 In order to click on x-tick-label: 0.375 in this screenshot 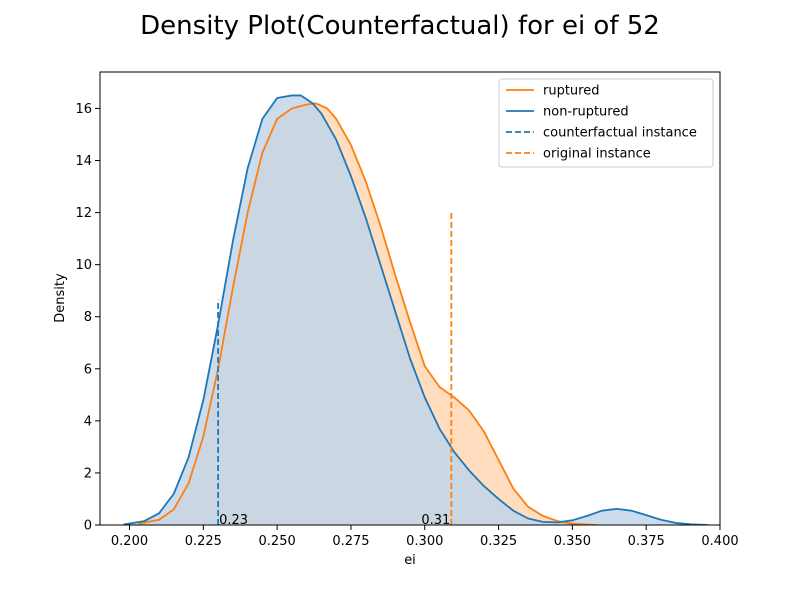, I will do `click(646, 541)`.